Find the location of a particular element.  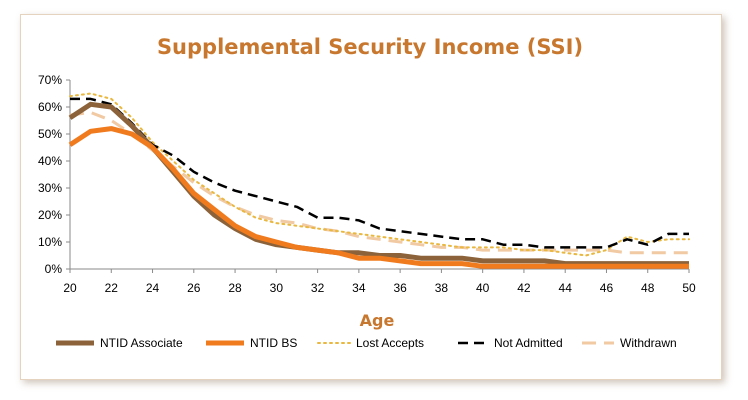

x-tick-label: 38 is located at coordinates (442, 288).